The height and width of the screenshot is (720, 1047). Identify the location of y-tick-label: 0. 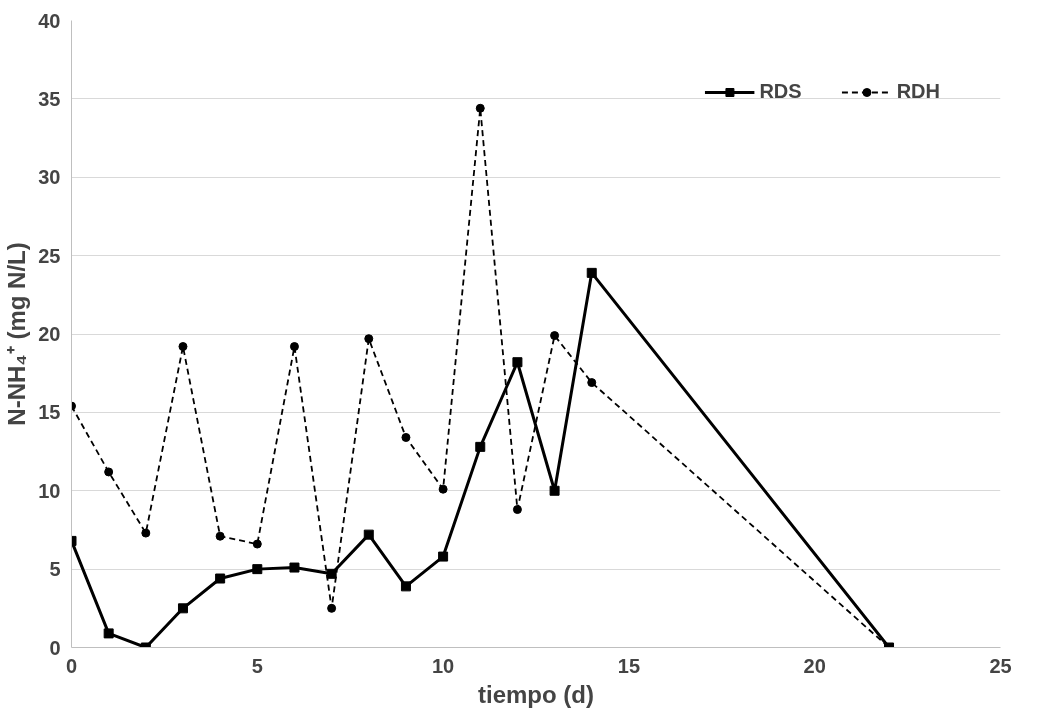
(55, 647).